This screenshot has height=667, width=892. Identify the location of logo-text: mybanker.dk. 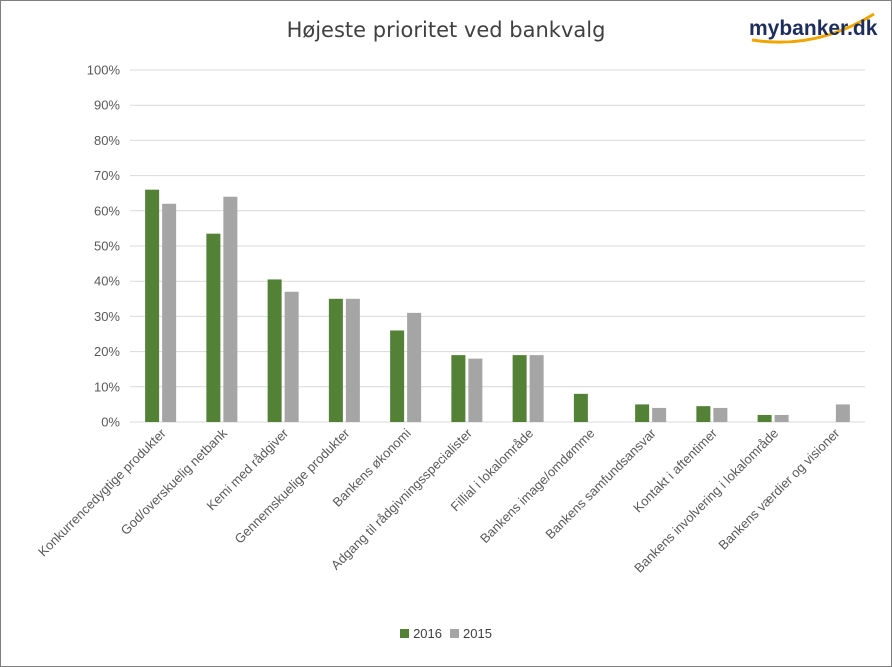
(813, 28).